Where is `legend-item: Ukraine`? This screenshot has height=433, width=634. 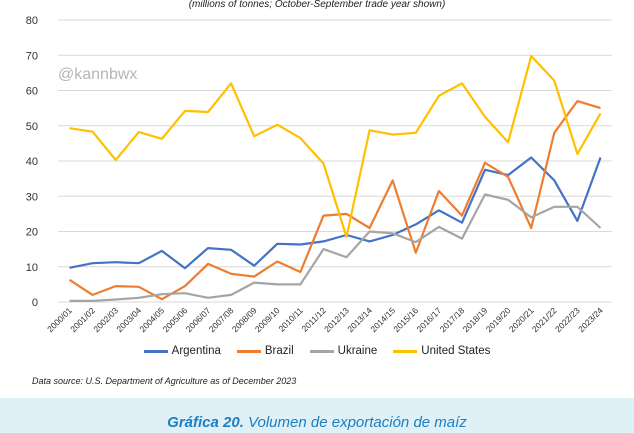
legend-item: Ukraine is located at coordinates (343, 351).